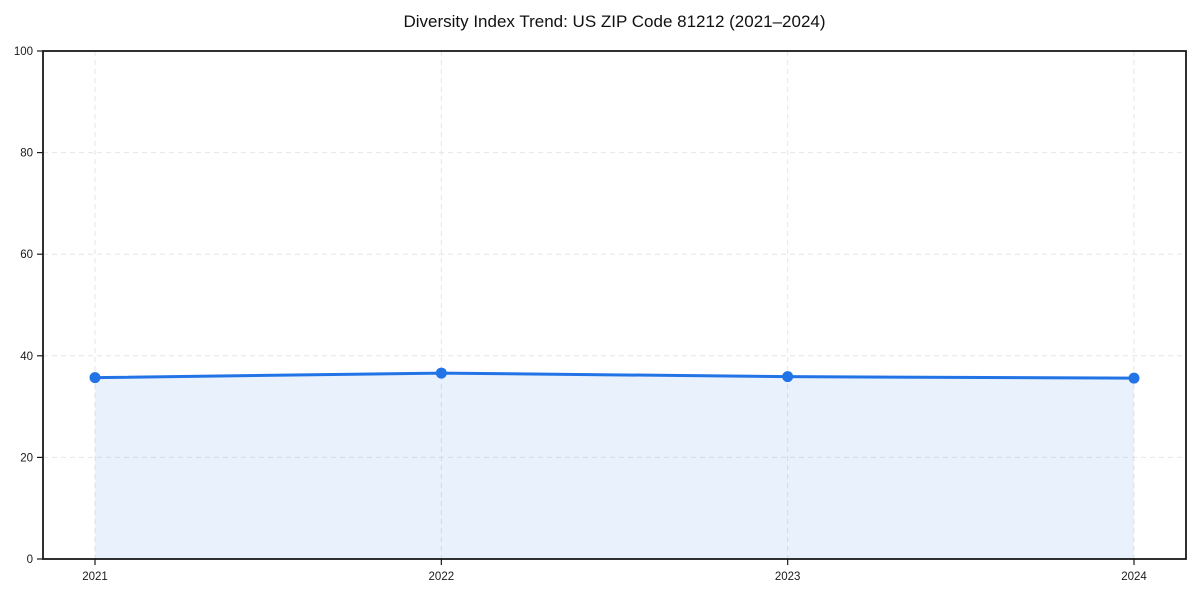 The image size is (1200, 600). What do you see at coordinates (26, 154) in the screenshot?
I see `y-tick-label: 80` at bounding box center [26, 154].